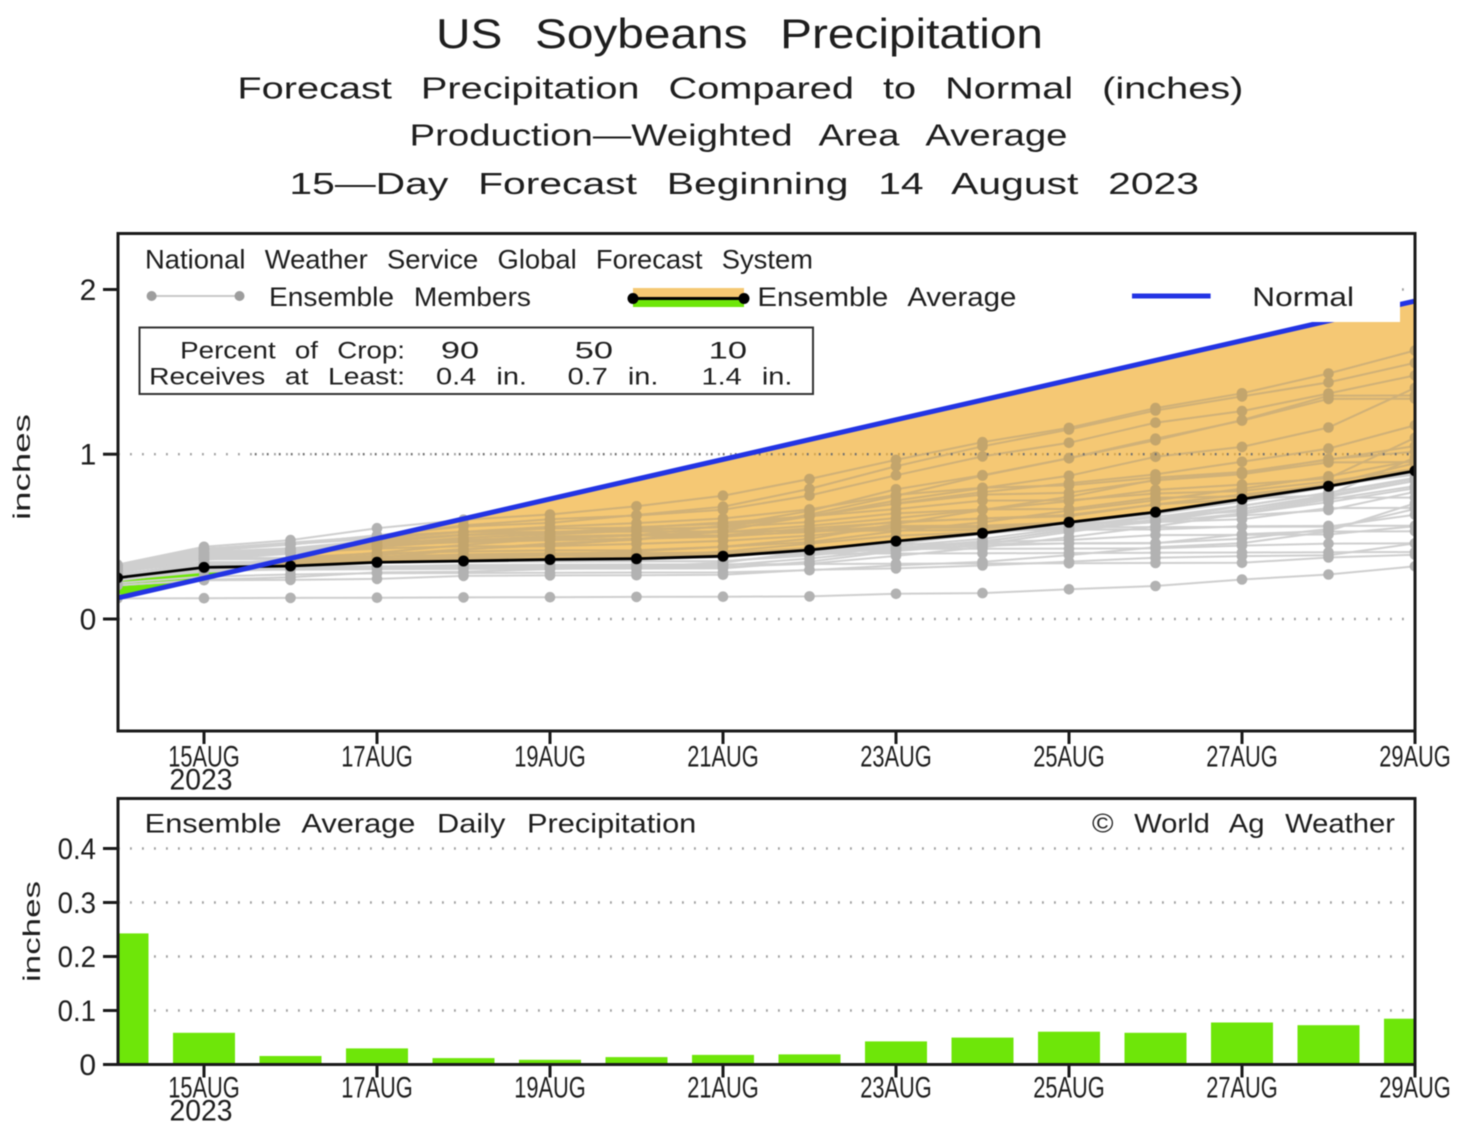  Describe the element at coordinates (77, 1011) in the screenshot. I see `svg-text: 0.1` at that location.